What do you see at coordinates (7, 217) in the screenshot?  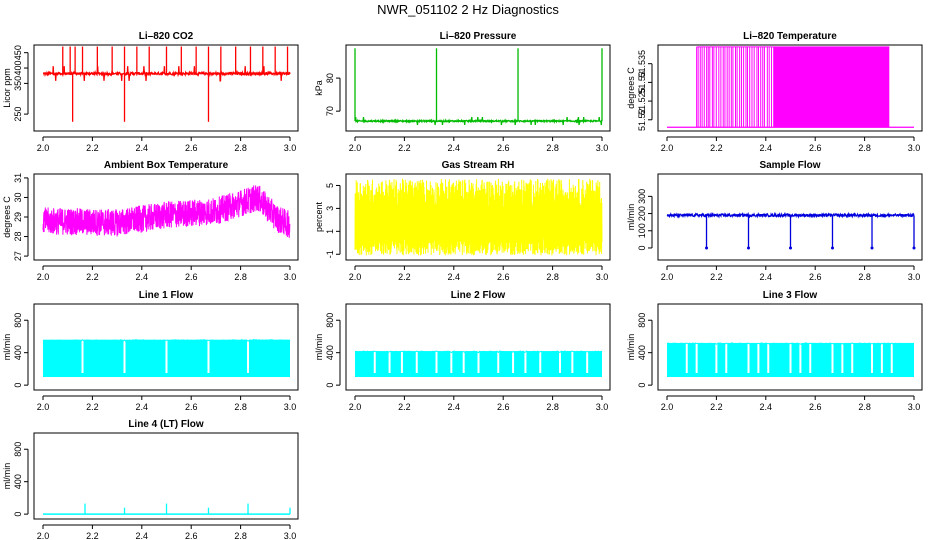 I see `y-axis-label: degrees C` at bounding box center [7, 217].